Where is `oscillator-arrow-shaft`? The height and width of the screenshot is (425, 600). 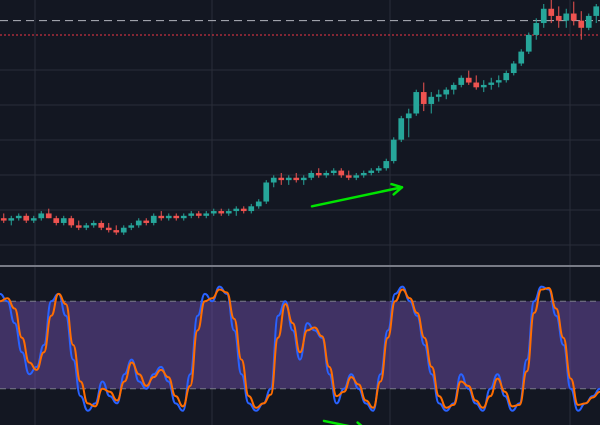
oscillator-arrow-shaft is located at coordinates (336, 422).